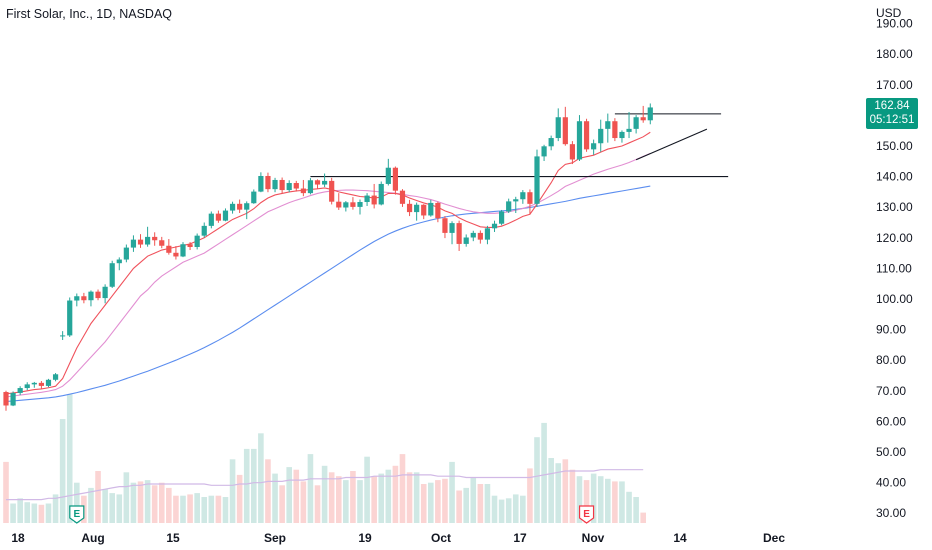  Describe the element at coordinates (441, 538) in the screenshot. I see `time-tick-label: Oct` at that location.